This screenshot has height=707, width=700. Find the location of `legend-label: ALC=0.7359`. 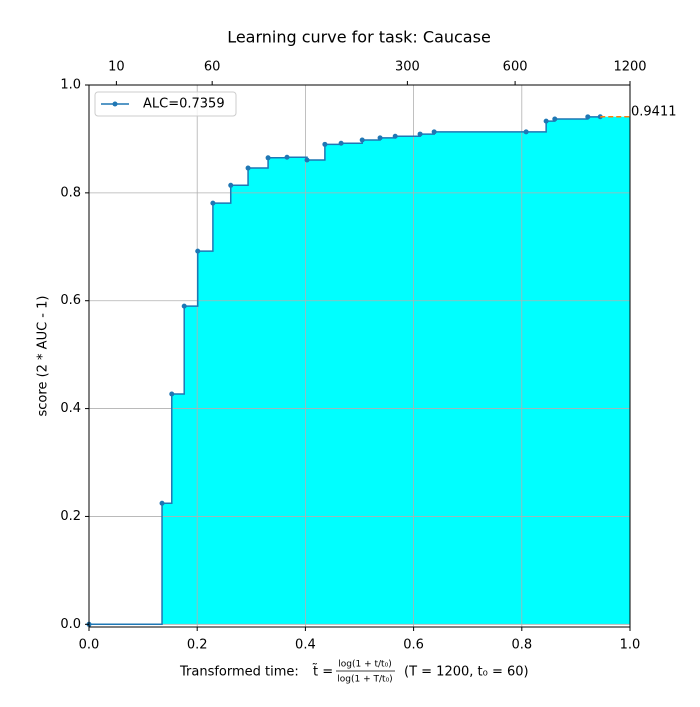

legend-label: ALC=0.7359 is located at coordinates (184, 104).